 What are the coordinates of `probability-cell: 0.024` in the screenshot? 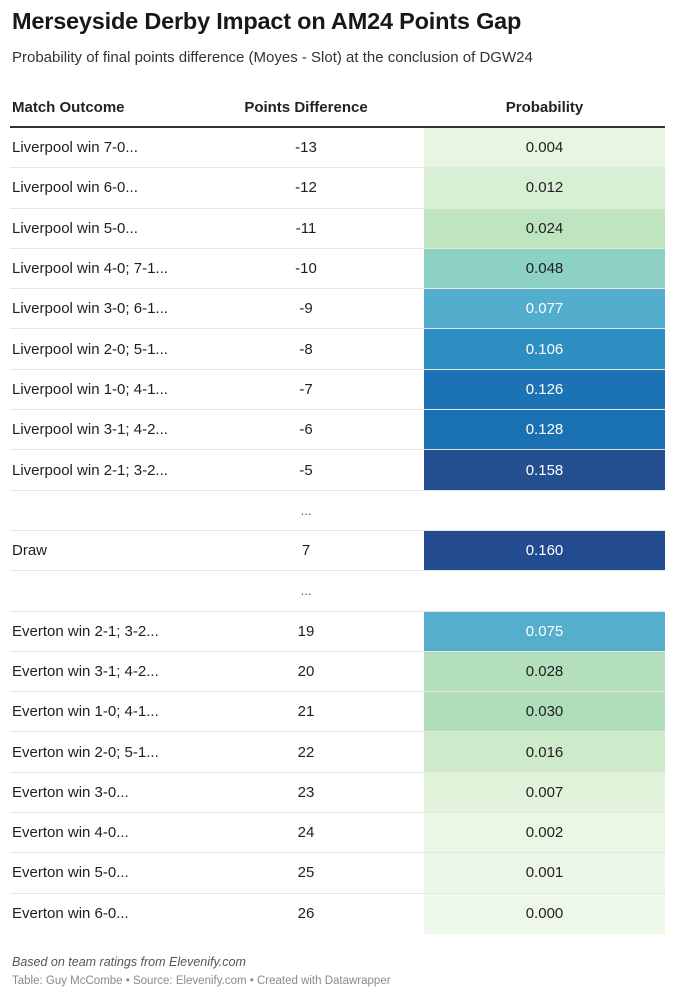 It's located at (544, 228).